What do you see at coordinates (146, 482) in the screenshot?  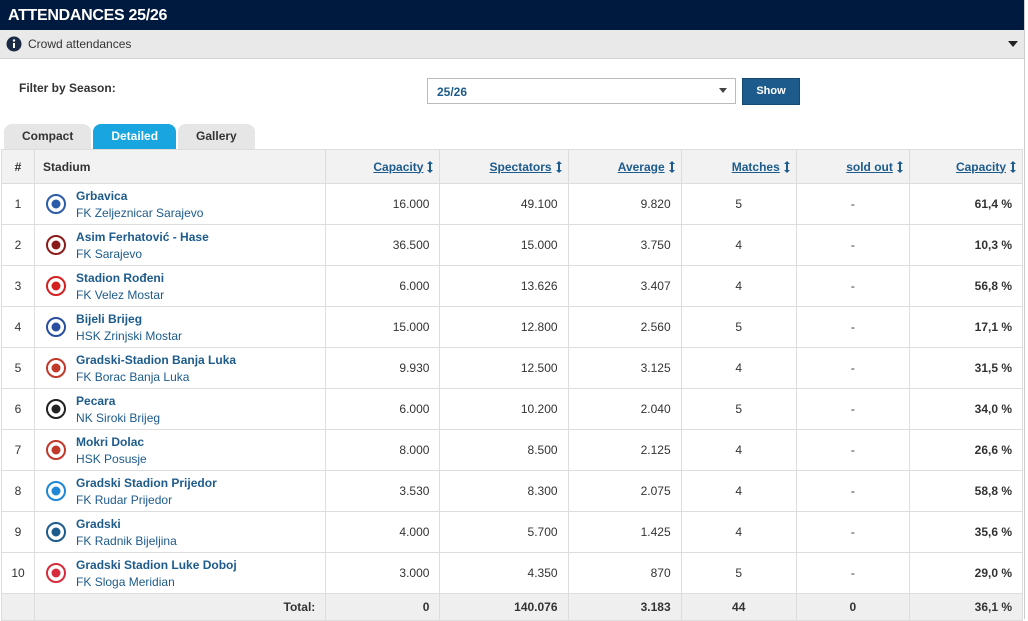 I see `stadium-name: Gradski Stadion Prijedor` at bounding box center [146, 482].